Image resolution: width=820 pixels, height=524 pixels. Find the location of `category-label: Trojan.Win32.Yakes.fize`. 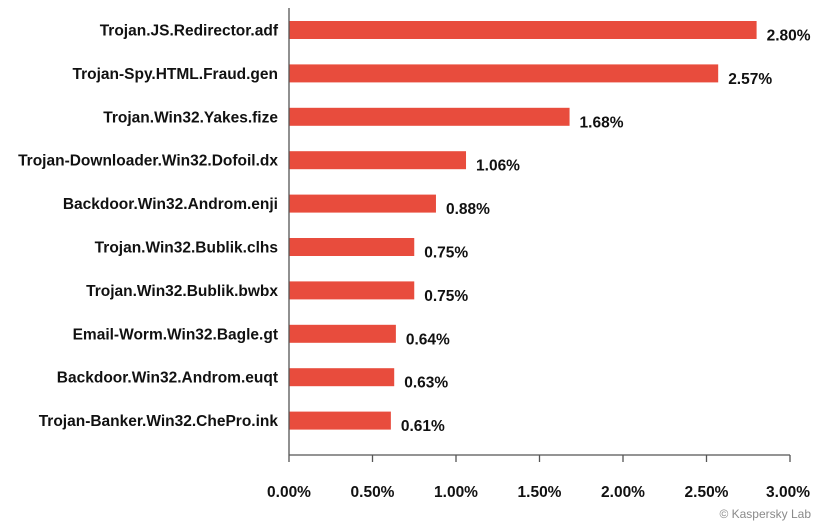

category-label: Trojan.Win32.Yakes.fize is located at coordinates (190, 117).